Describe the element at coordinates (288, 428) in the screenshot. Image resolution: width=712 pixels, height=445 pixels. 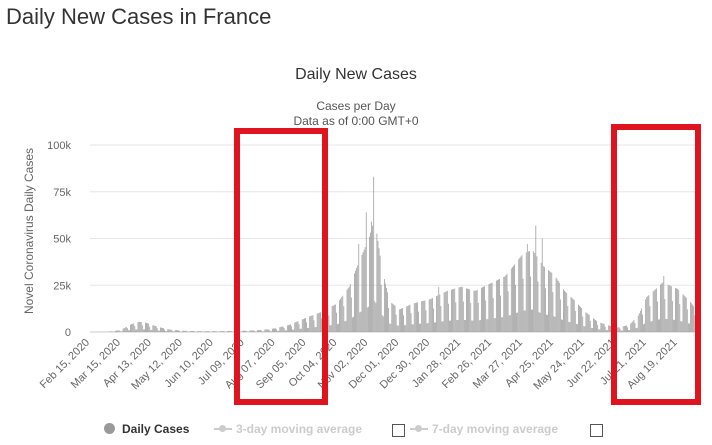
I see `legend-item-3-day-average: 3-day moving average` at that location.